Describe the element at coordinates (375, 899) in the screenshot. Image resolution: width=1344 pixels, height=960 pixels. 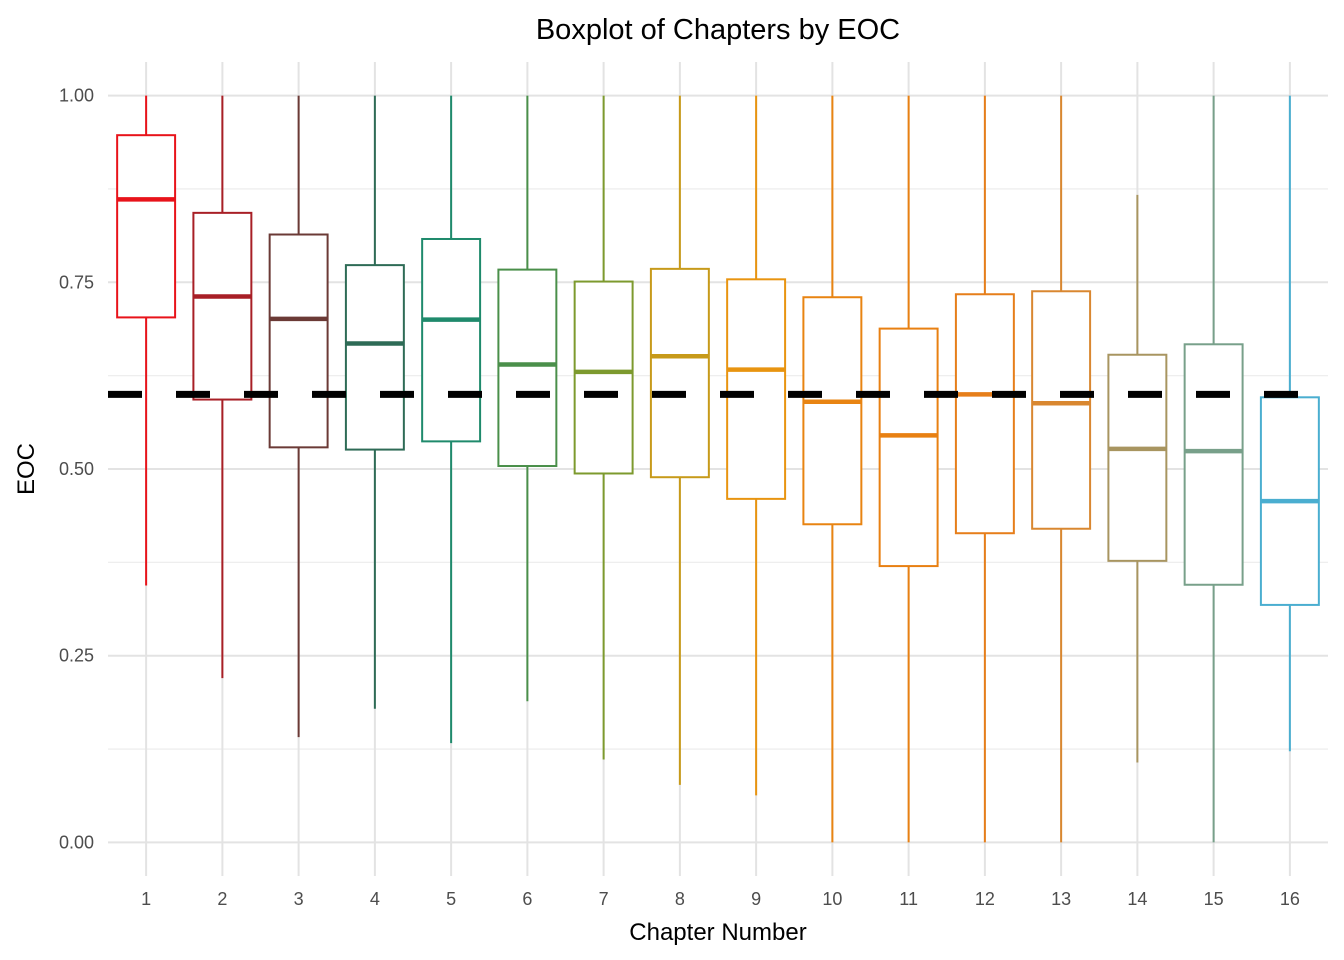
I see `x-tick-label: 4` at that location.